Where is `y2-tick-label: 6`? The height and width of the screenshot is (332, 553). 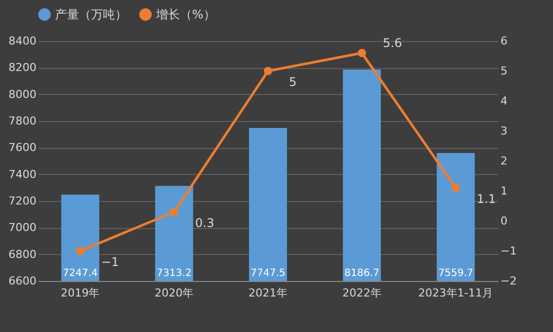 y2-tick-label: 6 is located at coordinates (504, 41).